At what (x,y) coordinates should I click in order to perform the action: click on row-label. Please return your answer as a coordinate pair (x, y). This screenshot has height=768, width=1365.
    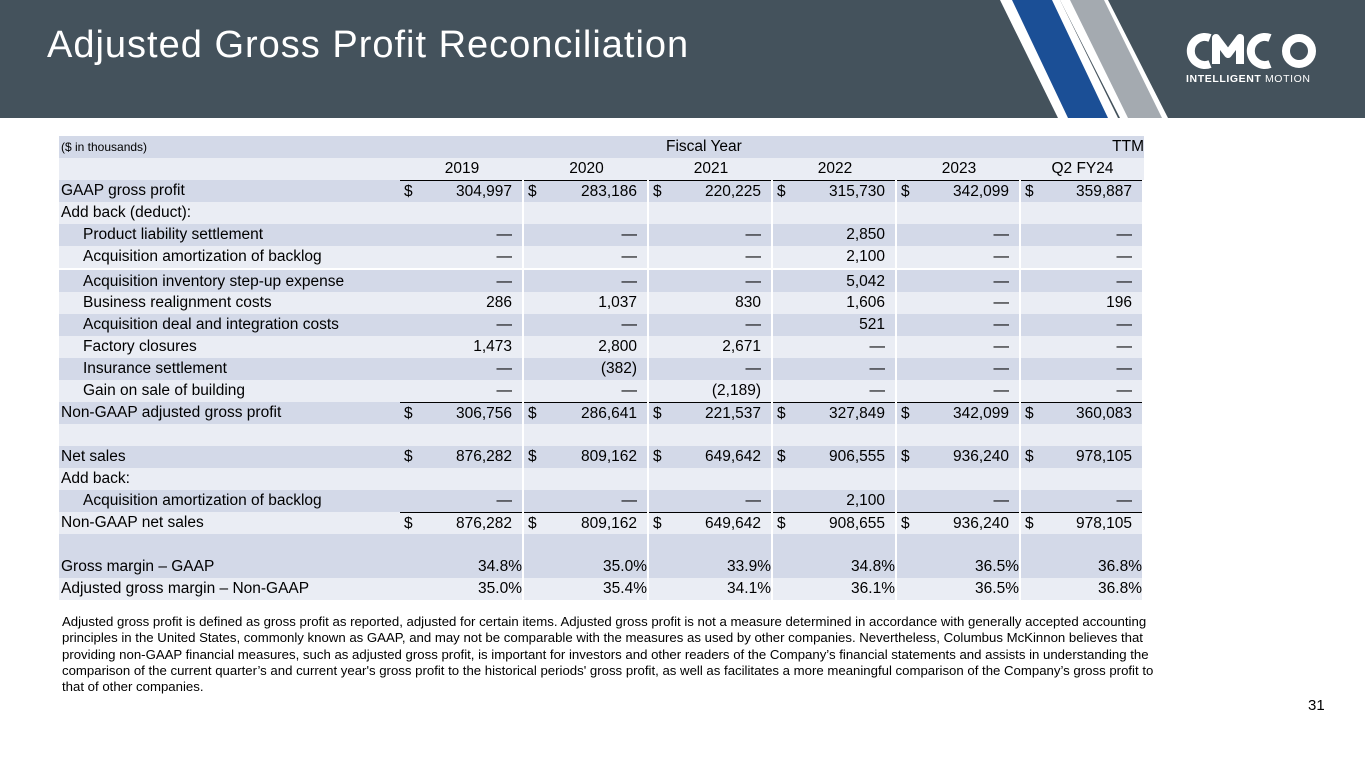
    Looking at the image, I should click on (229, 545).